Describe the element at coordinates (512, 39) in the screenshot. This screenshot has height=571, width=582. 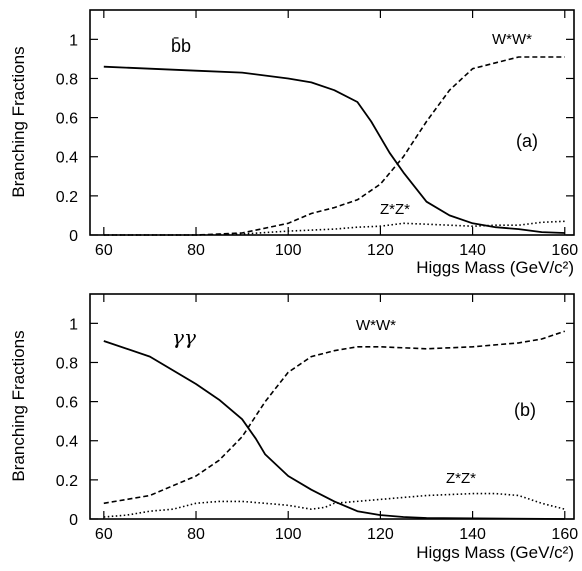
I see `panel-a-series-label-ww: W*W*` at that location.